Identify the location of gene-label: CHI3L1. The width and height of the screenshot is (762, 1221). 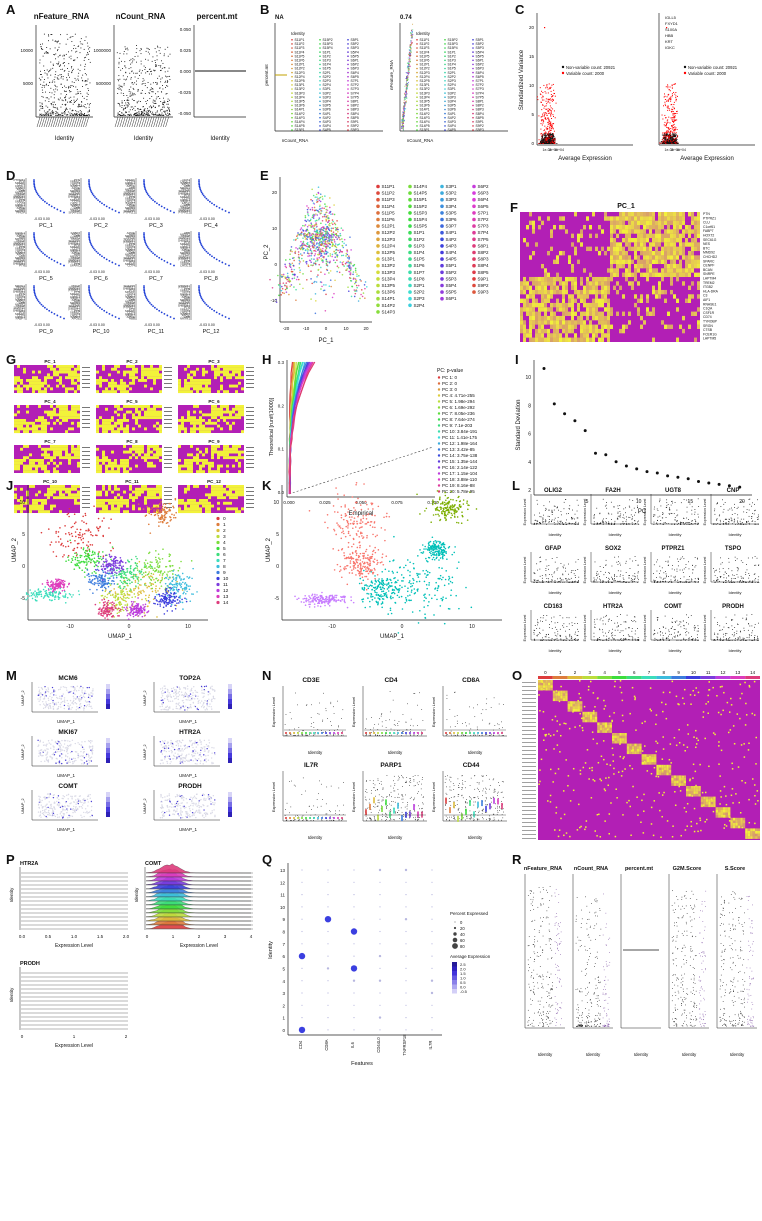
(185, 266).